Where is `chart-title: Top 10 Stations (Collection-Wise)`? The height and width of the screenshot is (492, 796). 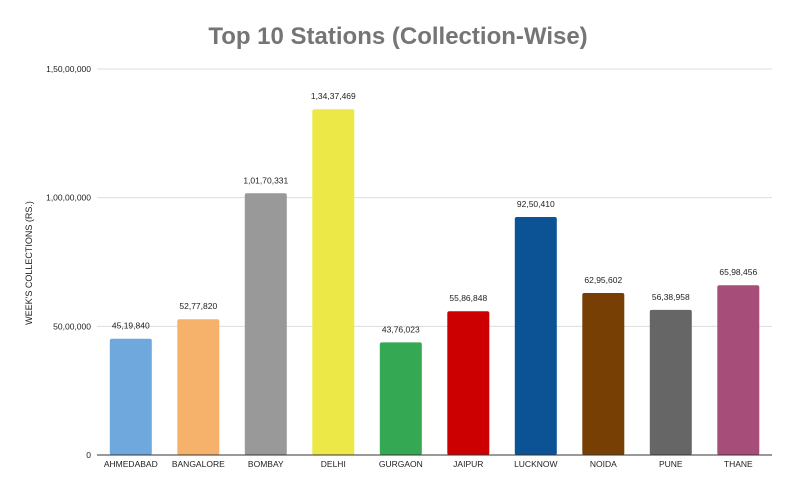 chart-title: Top 10 Stations (Collection-Wise) is located at coordinates (397, 36).